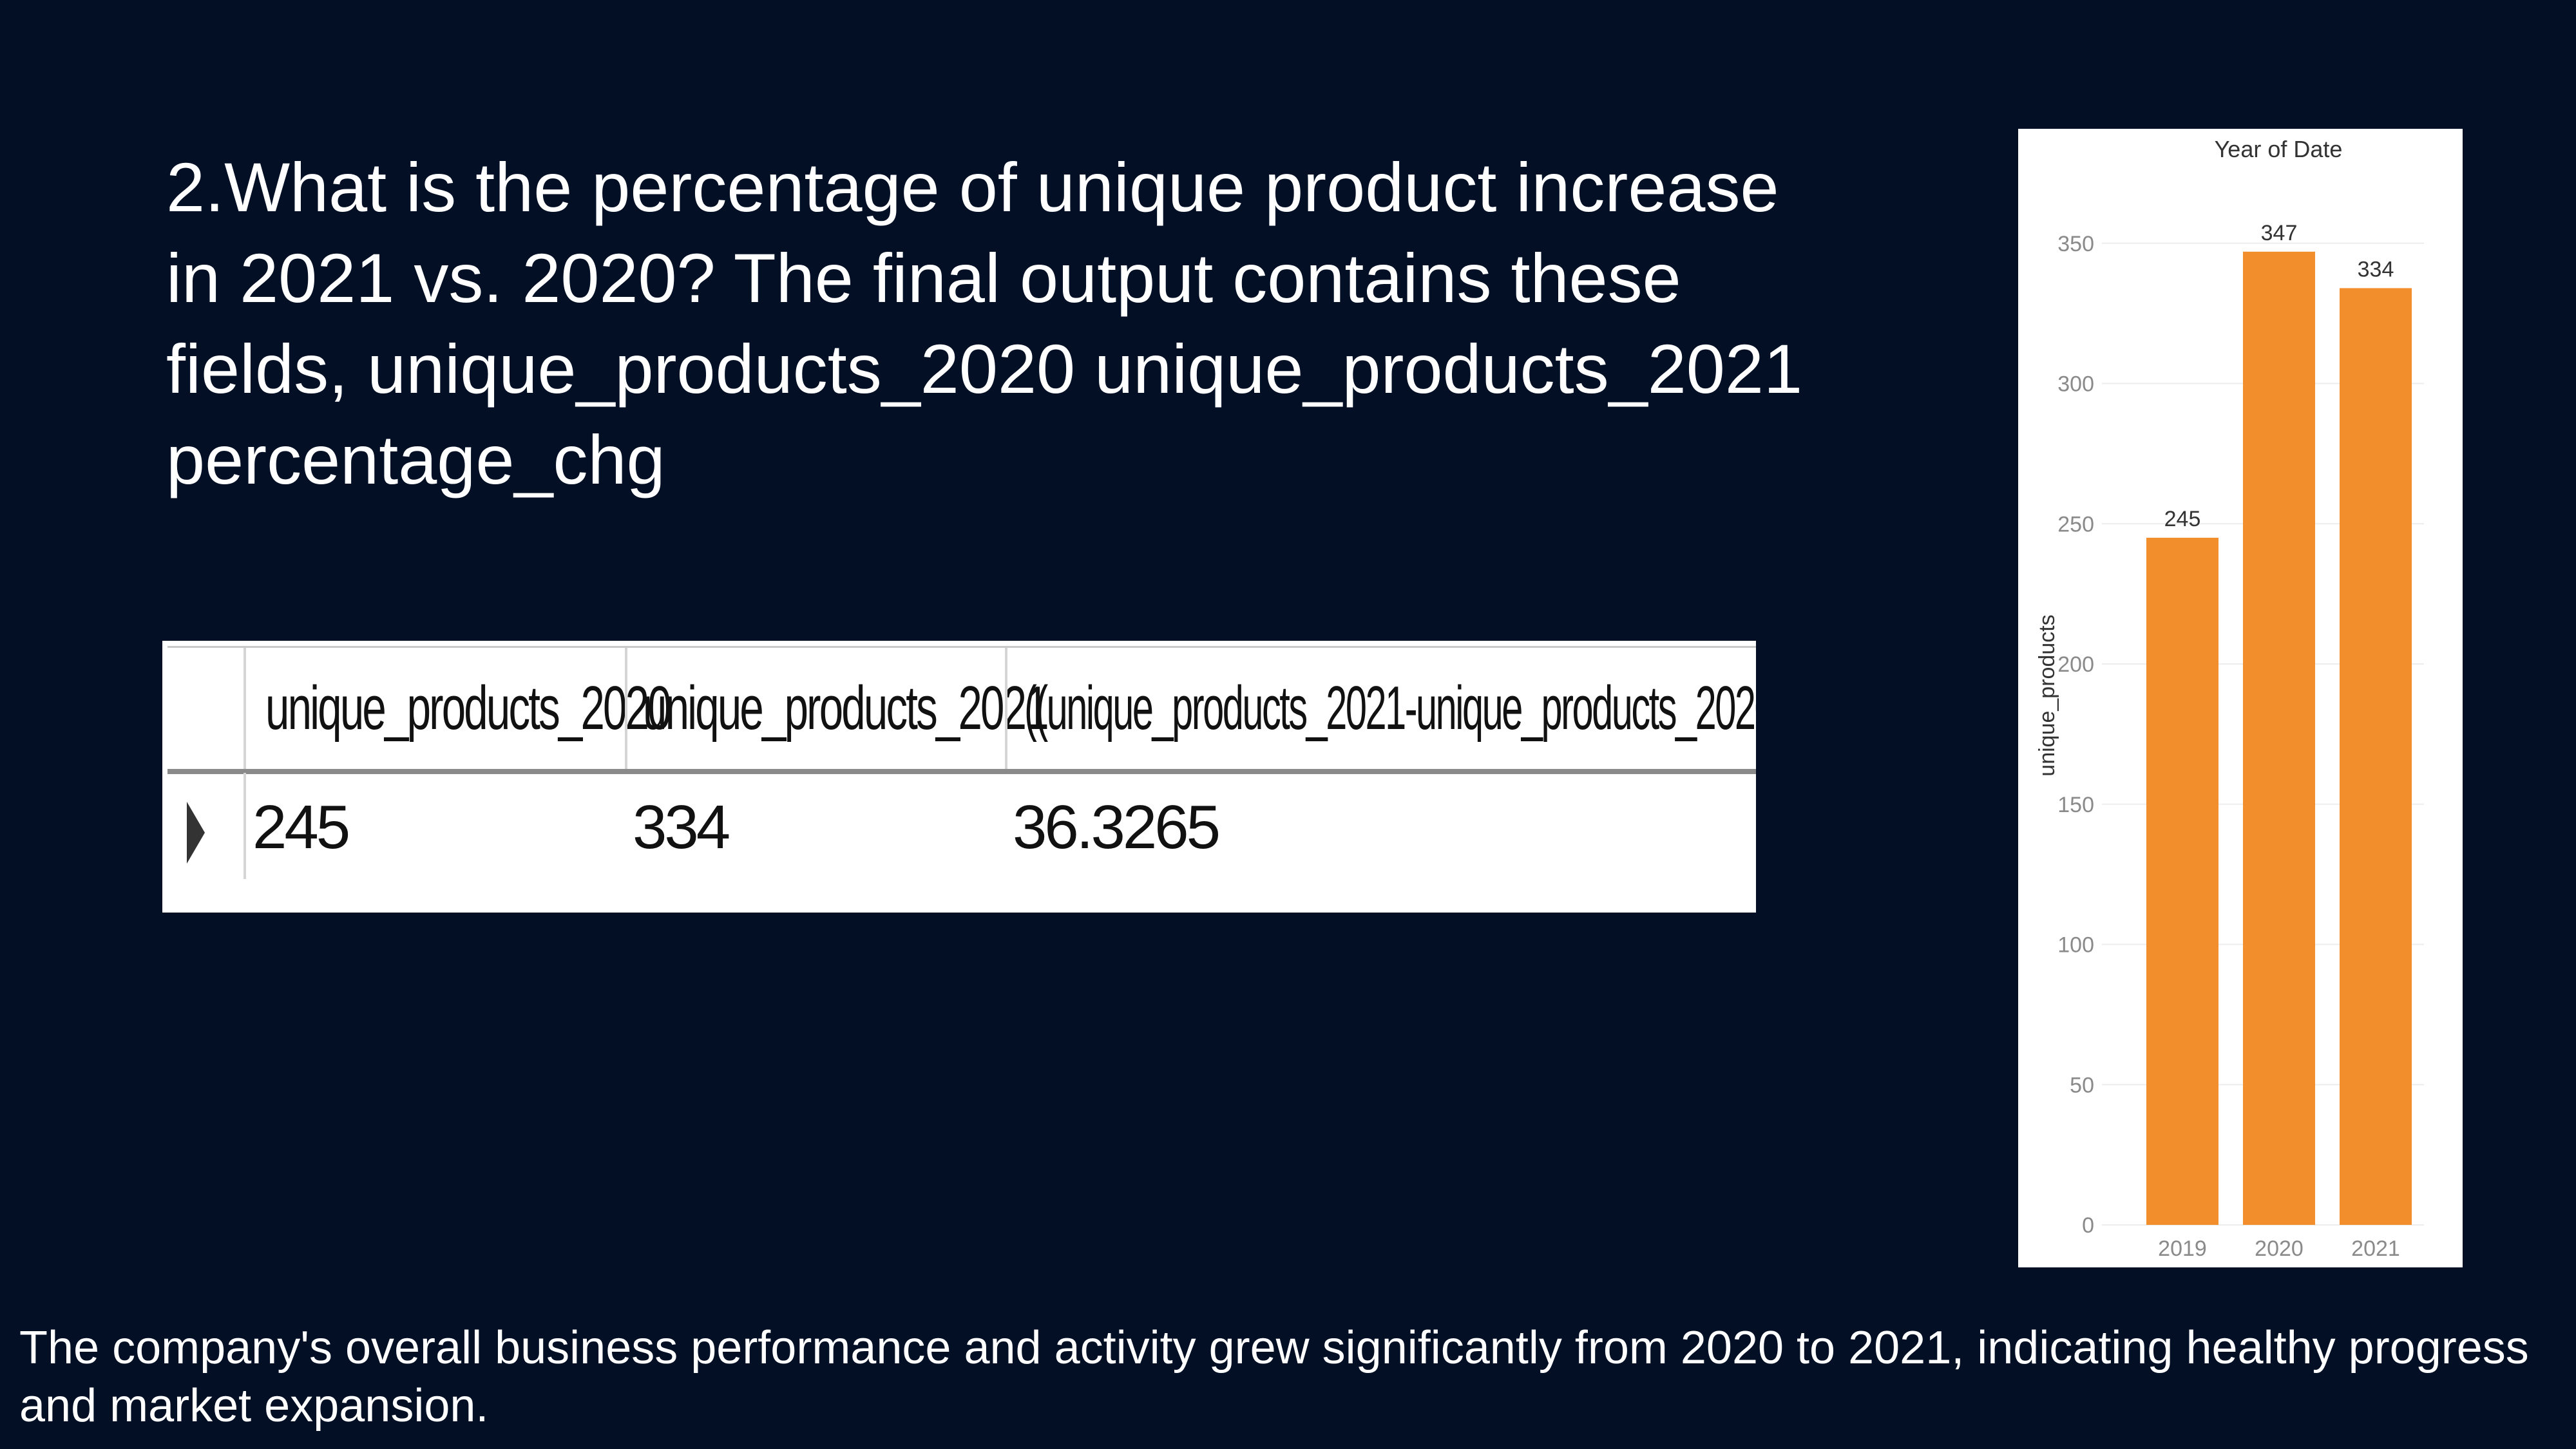 The height and width of the screenshot is (1449, 2576). Describe the element at coordinates (2075, 664) in the screenshot. I see `y-tick-label: 200` at that location.